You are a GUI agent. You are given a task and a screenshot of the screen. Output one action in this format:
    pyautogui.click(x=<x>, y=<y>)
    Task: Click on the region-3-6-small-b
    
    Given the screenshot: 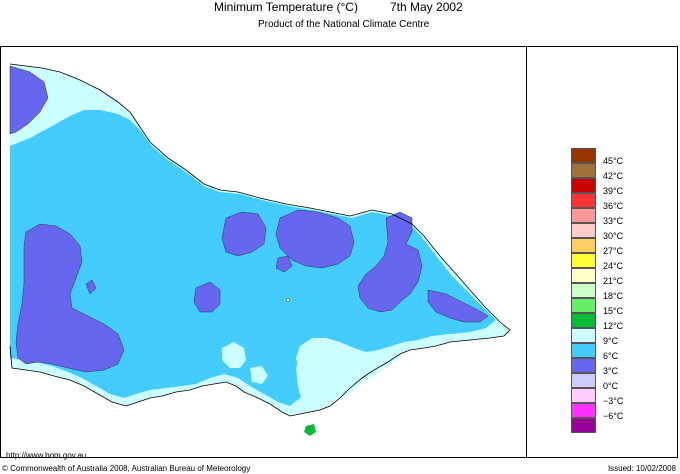 What is the action you would take?
    pyautogui.click(x=91, y=287)
    